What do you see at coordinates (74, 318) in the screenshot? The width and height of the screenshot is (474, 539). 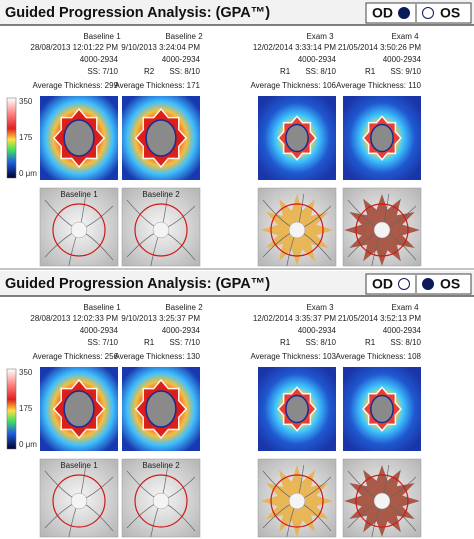 I see `exam-datetime: 28/08/2013 12:02:33 PM` at bounding box center [74, 318].